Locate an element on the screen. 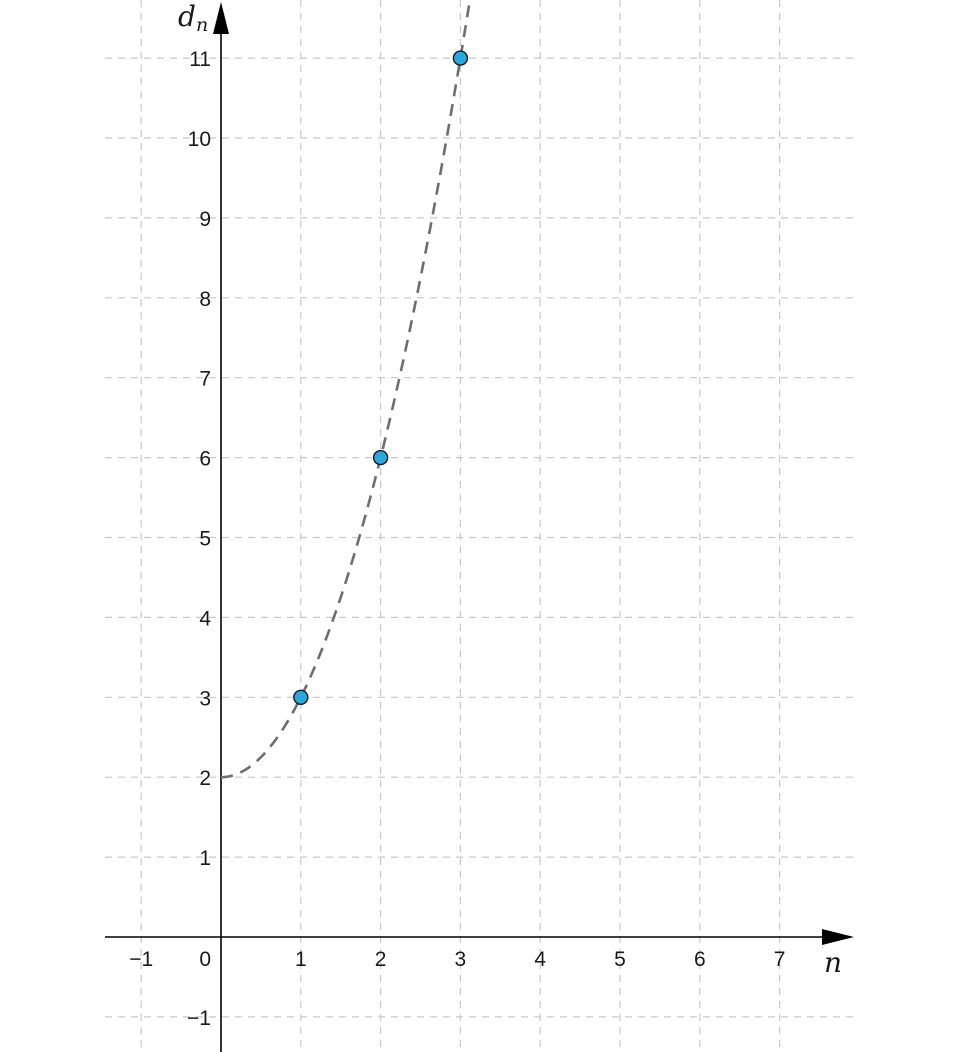 Image resolution: width=960 pixels, height=1052 pixels. y-axis-label-subscript: n is located at coordinates (202, 25).